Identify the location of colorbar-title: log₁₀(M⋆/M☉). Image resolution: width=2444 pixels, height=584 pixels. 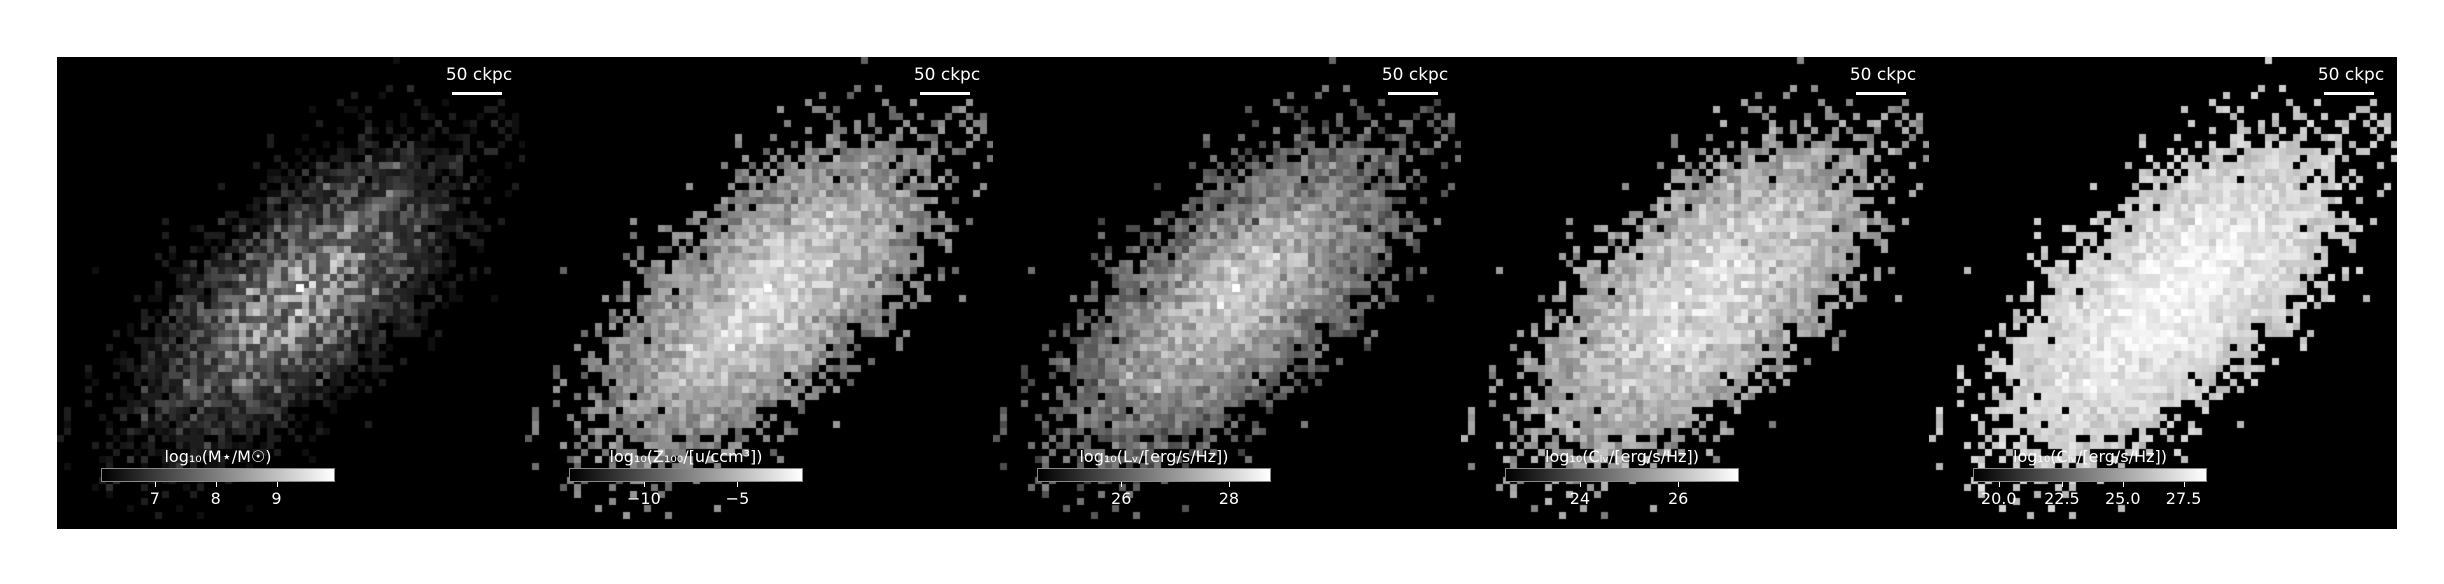
(218, 456).